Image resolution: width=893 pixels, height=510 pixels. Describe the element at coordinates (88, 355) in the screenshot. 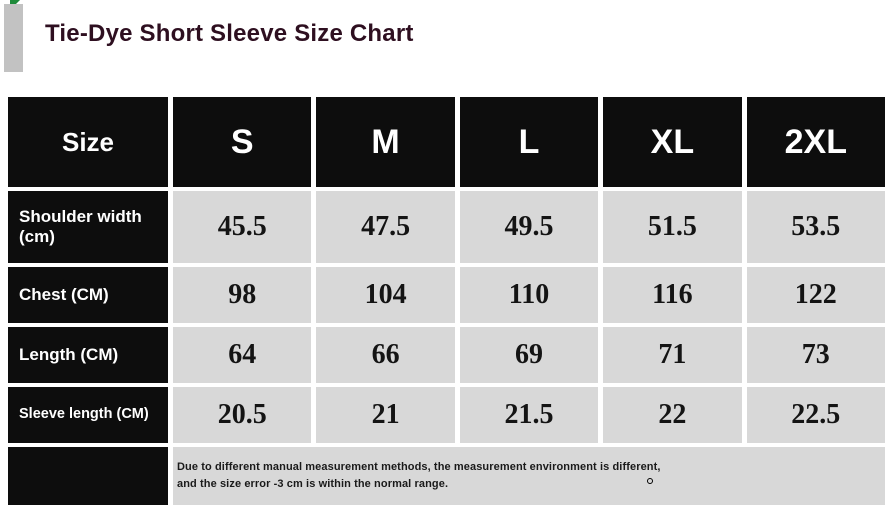

I see `row-label: Length (CM)` at that location.